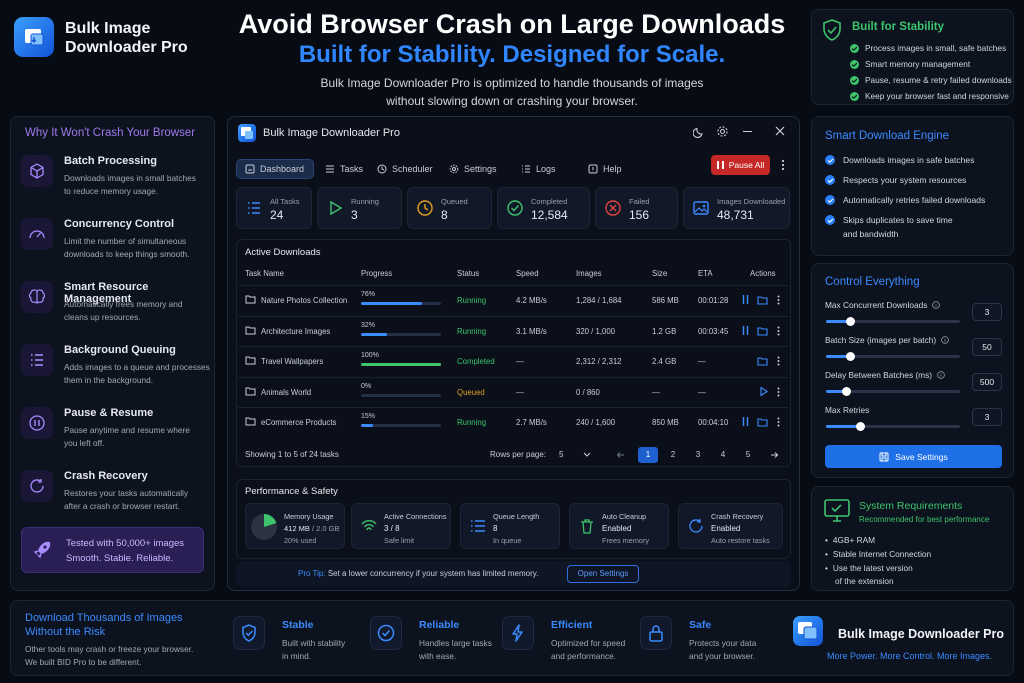  I want to click on bottom-feature-title: Reliable, so click(439, 625).